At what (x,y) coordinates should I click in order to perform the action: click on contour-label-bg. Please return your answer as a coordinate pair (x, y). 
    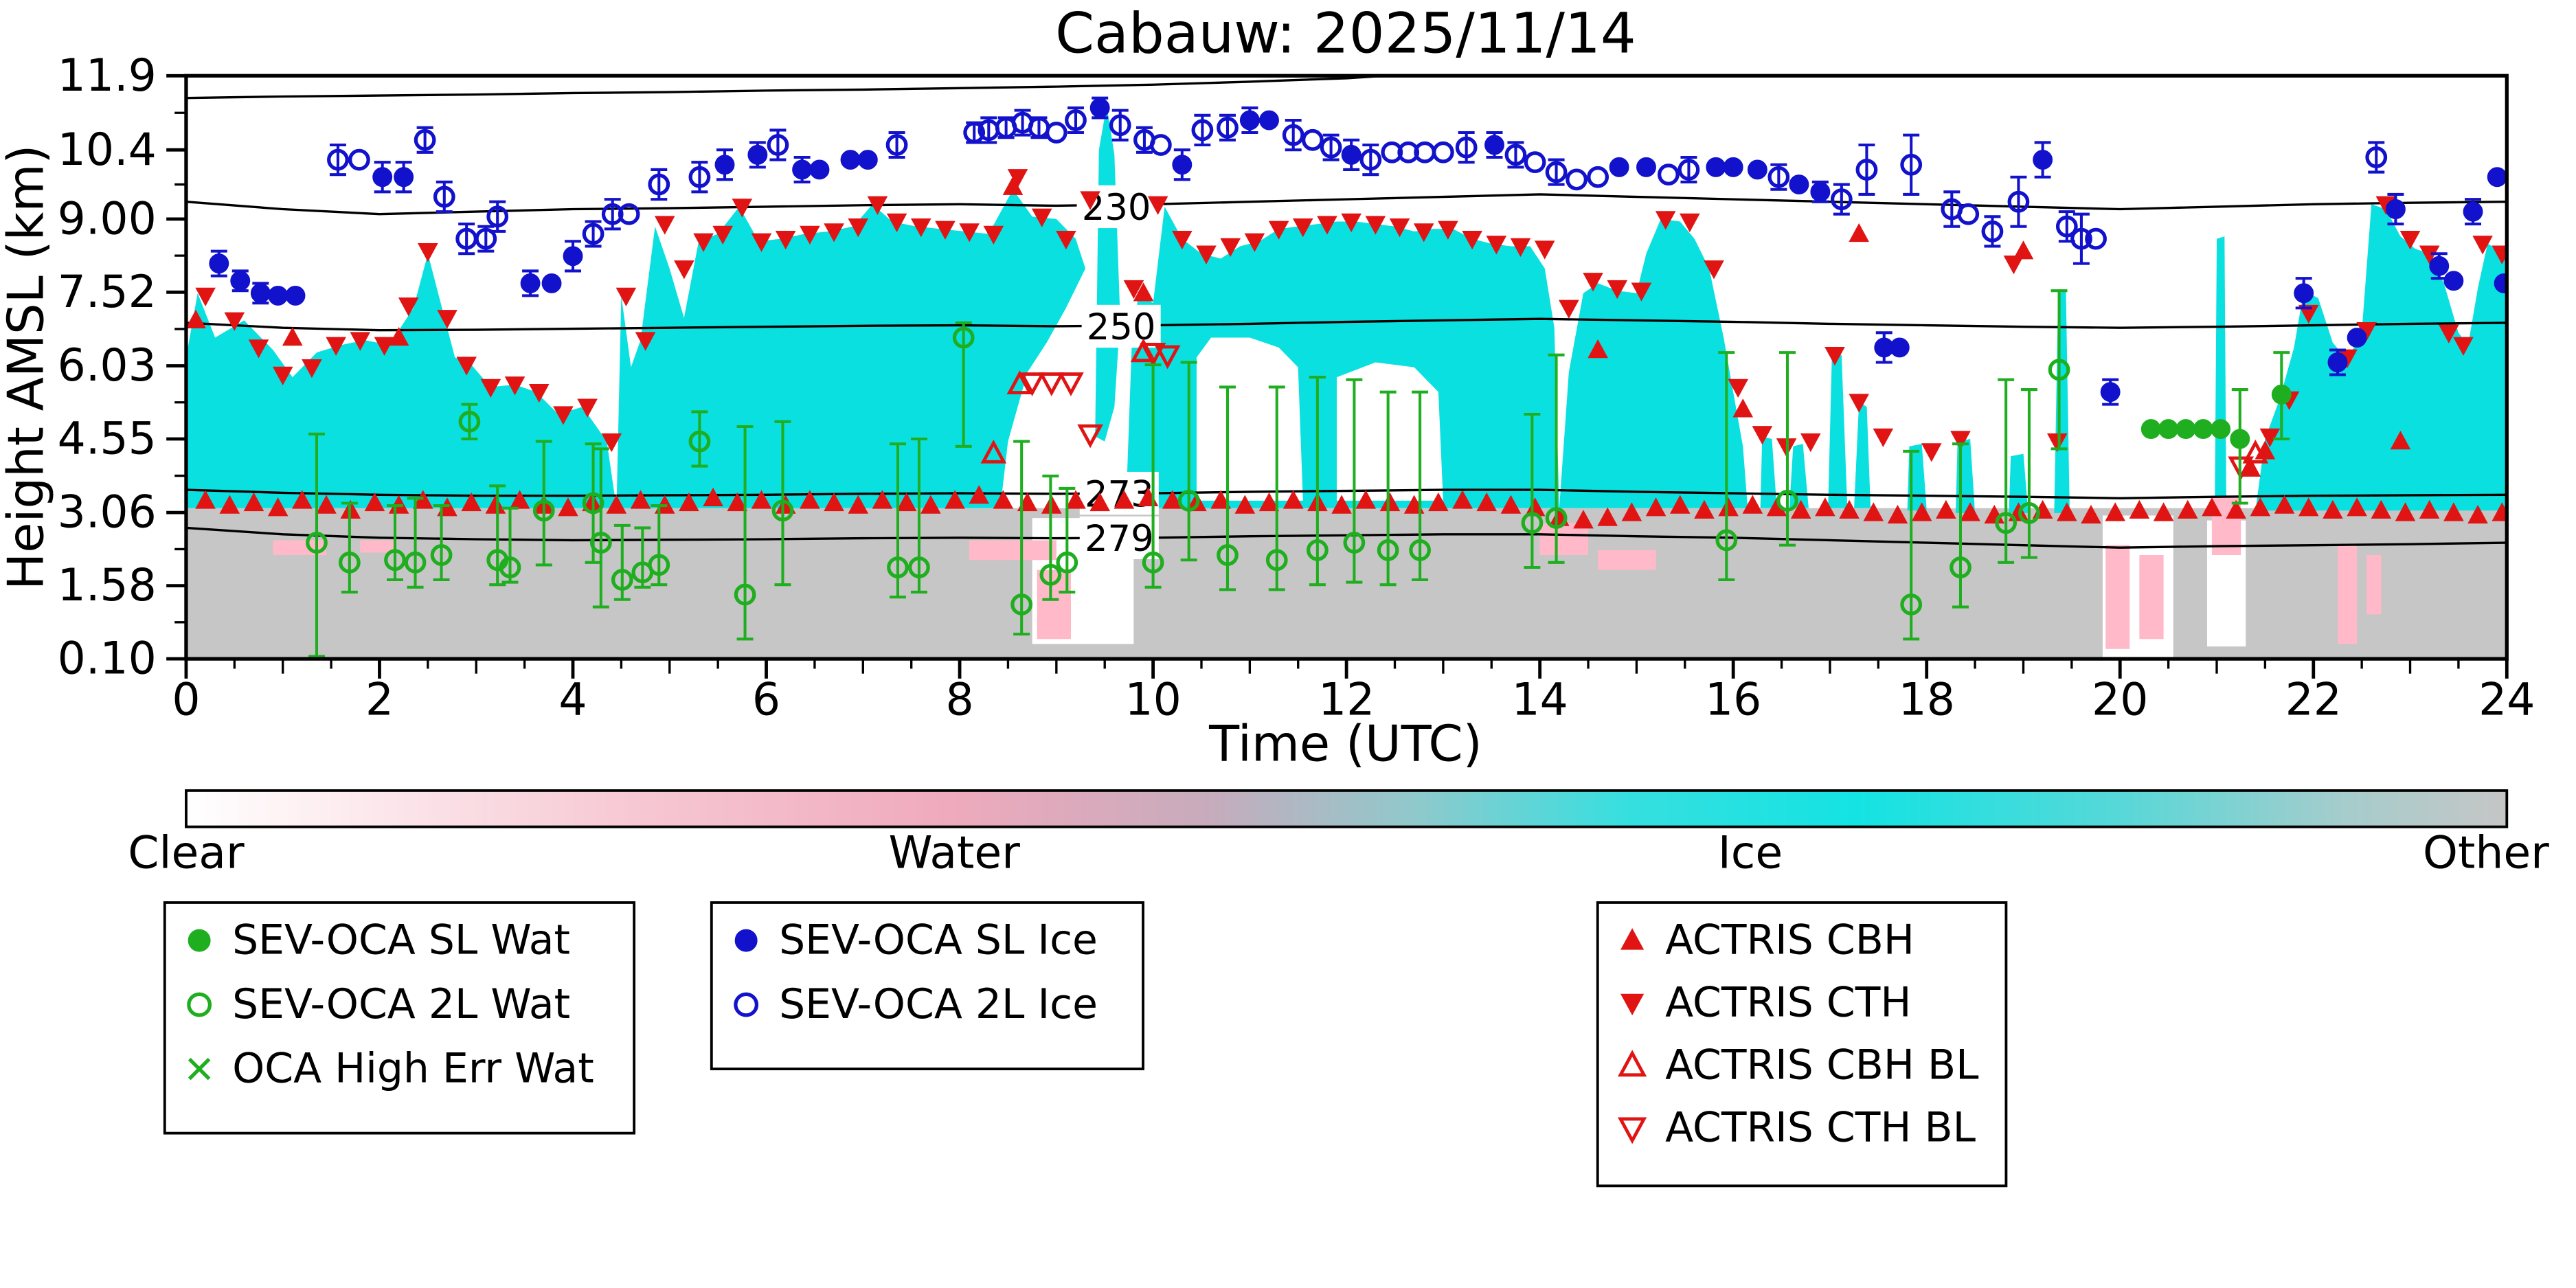
    Looking at the image, I should click on (1121, 326).